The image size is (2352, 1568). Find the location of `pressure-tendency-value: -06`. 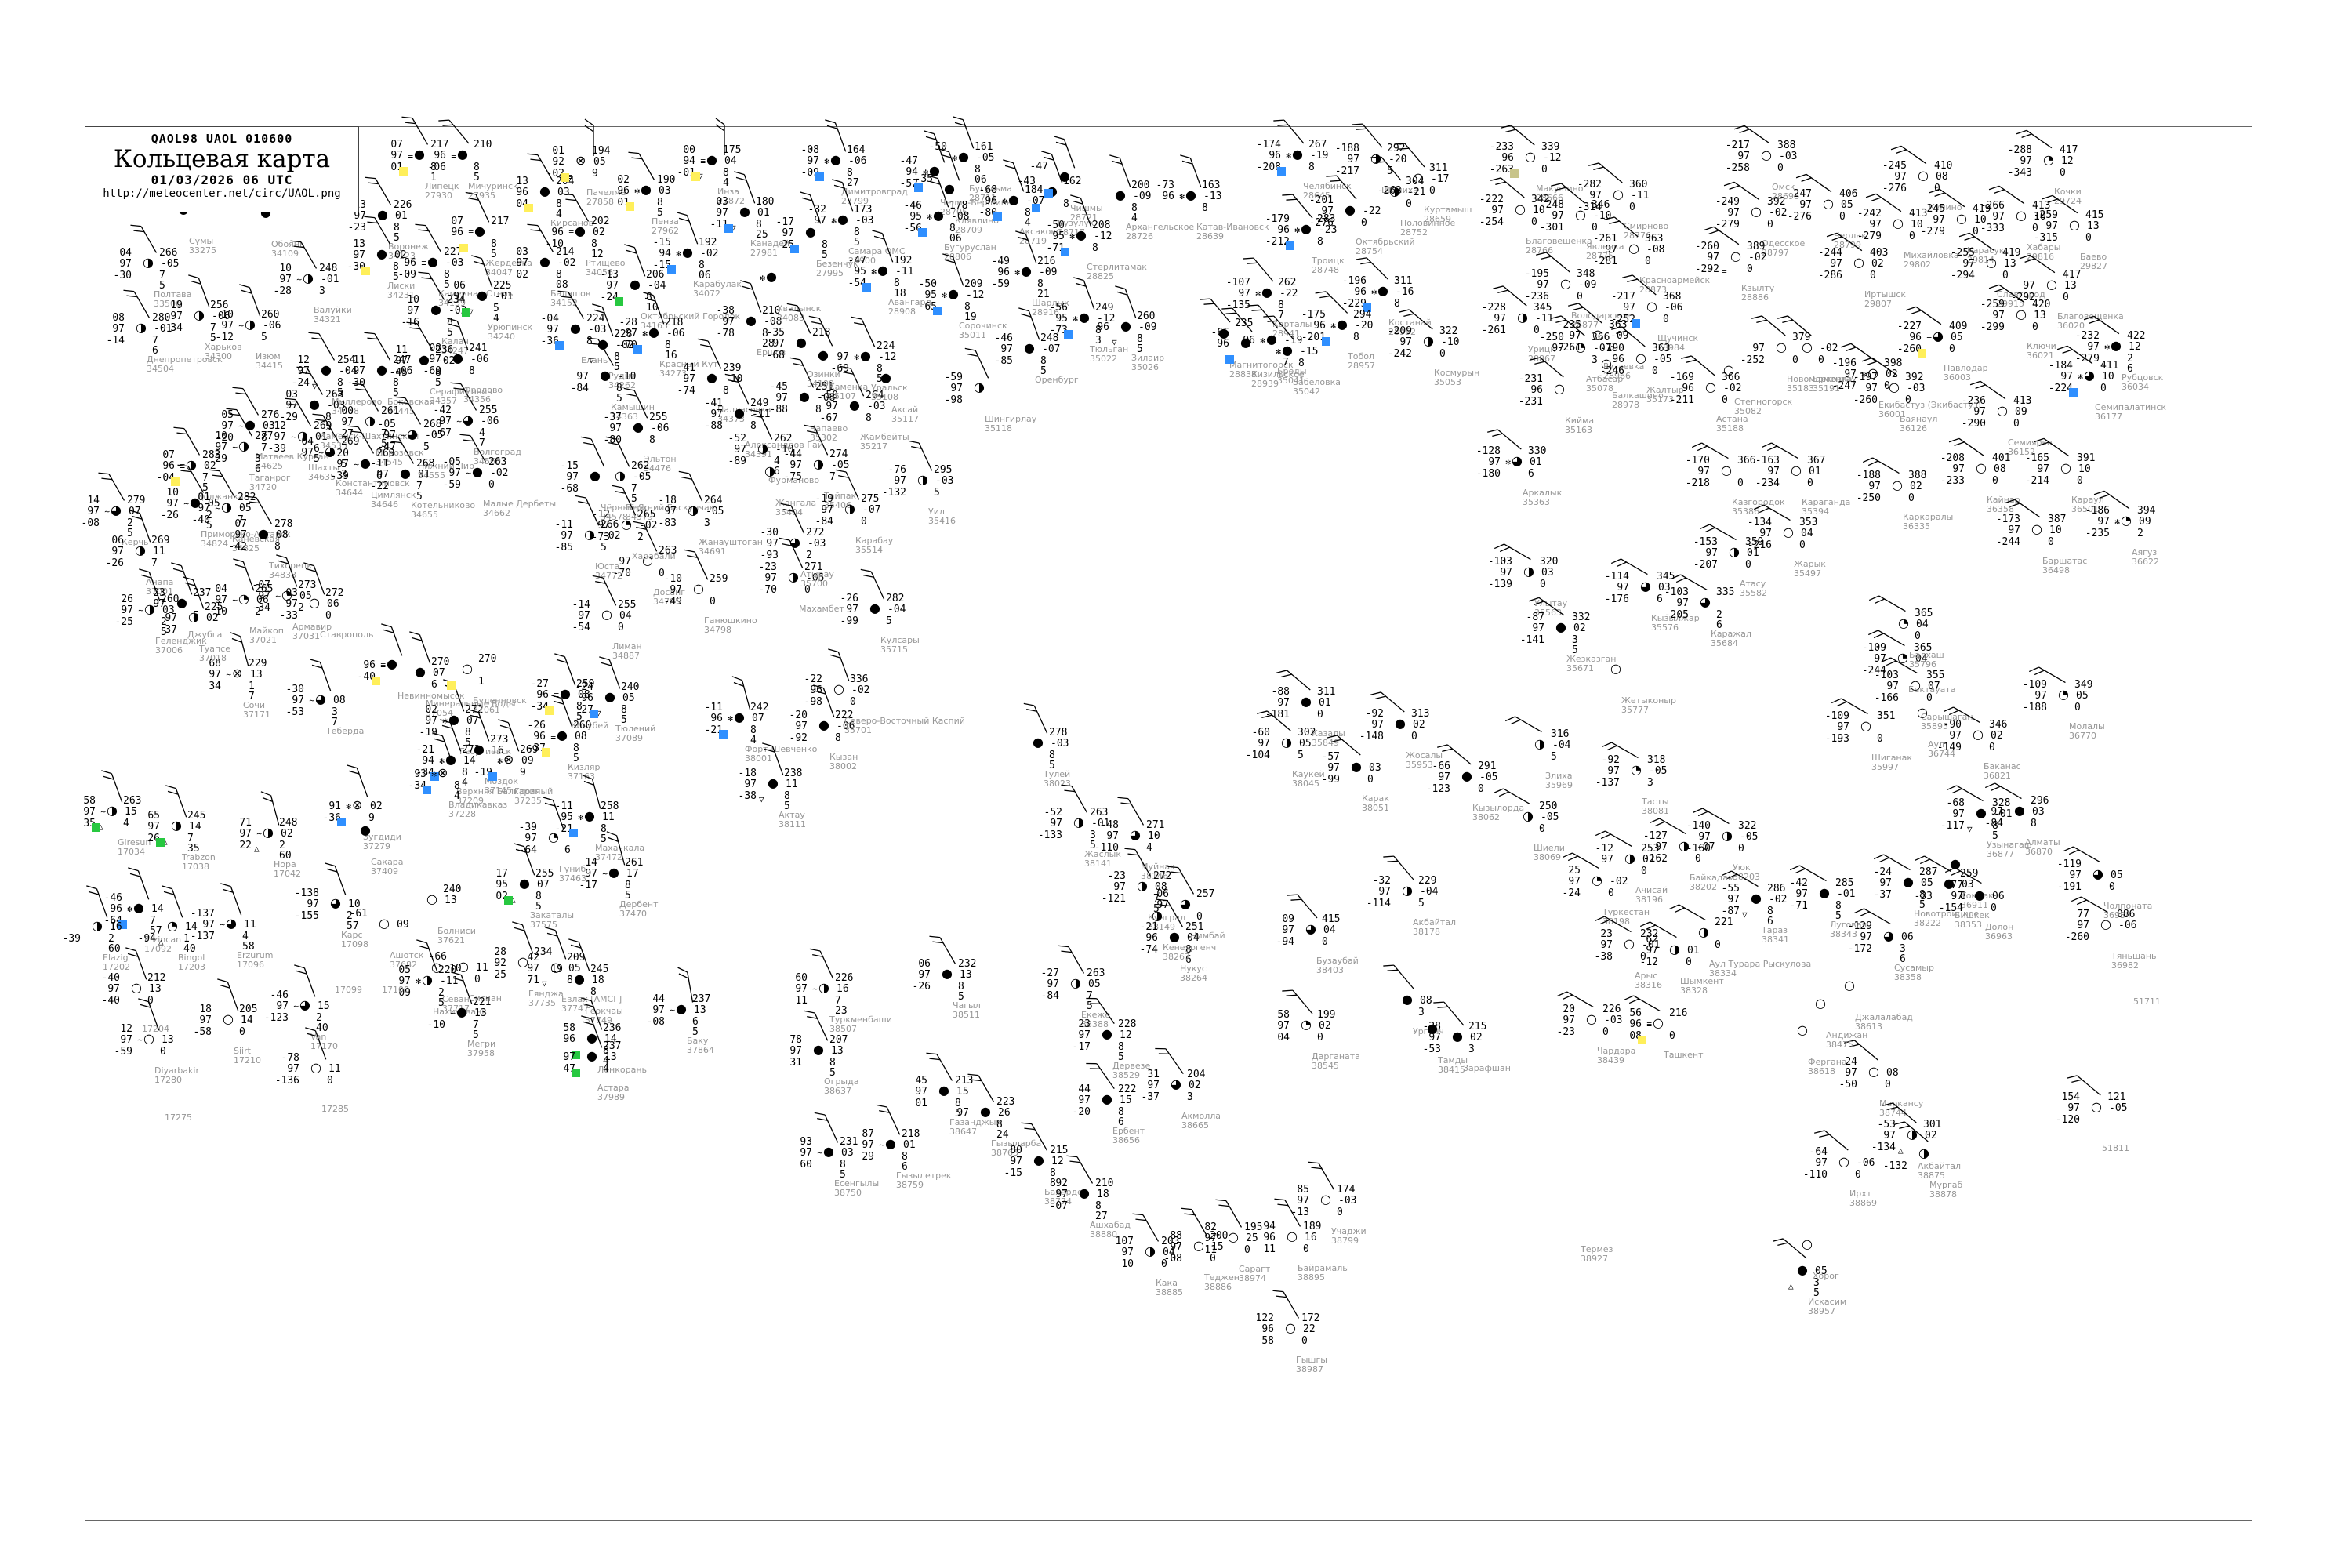

pressure-tendency-value: -06 is located at coordinates (1866, 1163).